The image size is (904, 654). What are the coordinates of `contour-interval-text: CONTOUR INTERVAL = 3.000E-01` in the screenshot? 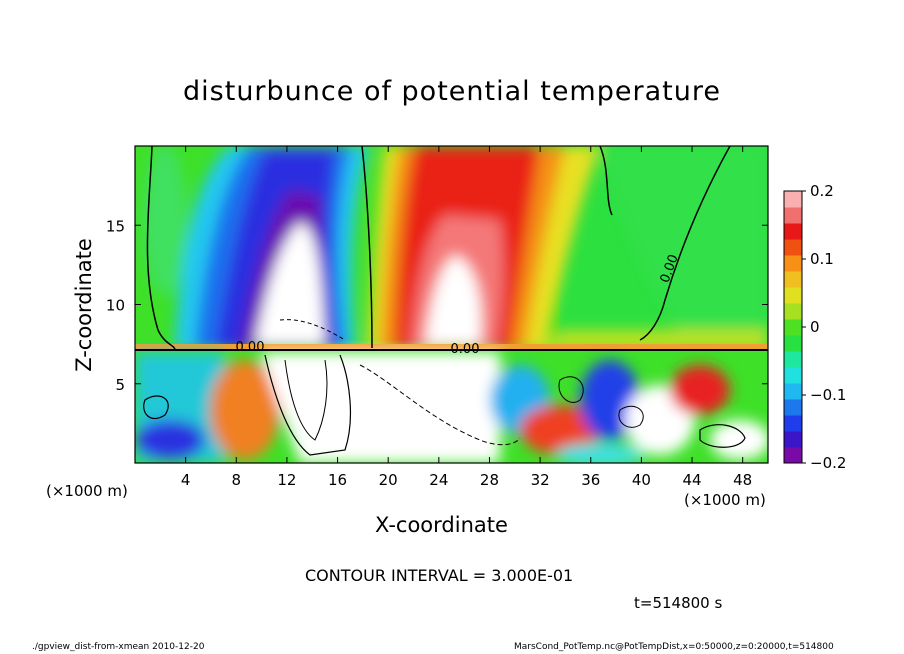 It's located at (439, 575).